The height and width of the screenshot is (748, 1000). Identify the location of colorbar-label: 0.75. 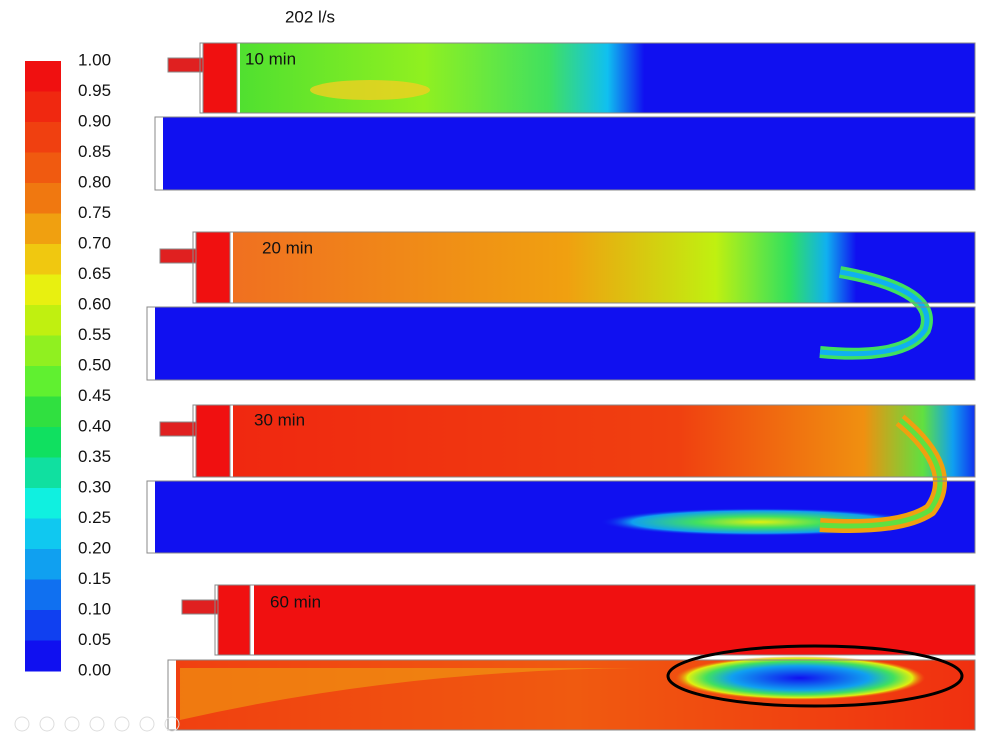
(94, 212).